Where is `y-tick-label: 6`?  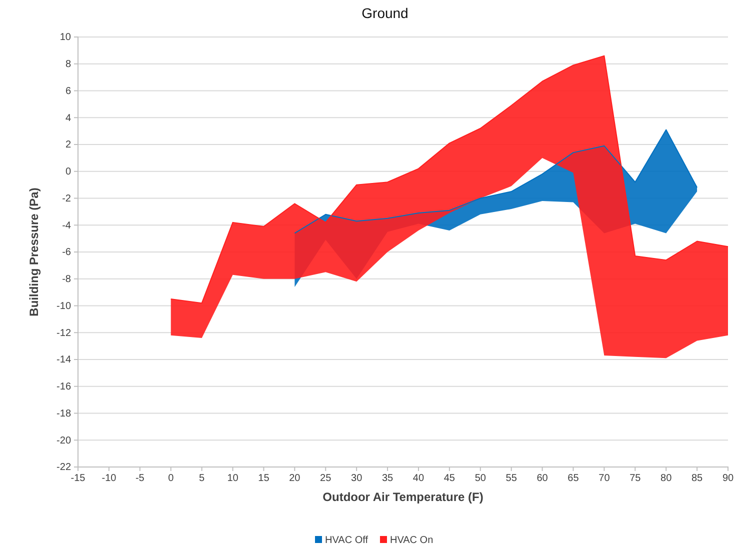 y-tick-label: 6 is located at coordinates (68, 91).